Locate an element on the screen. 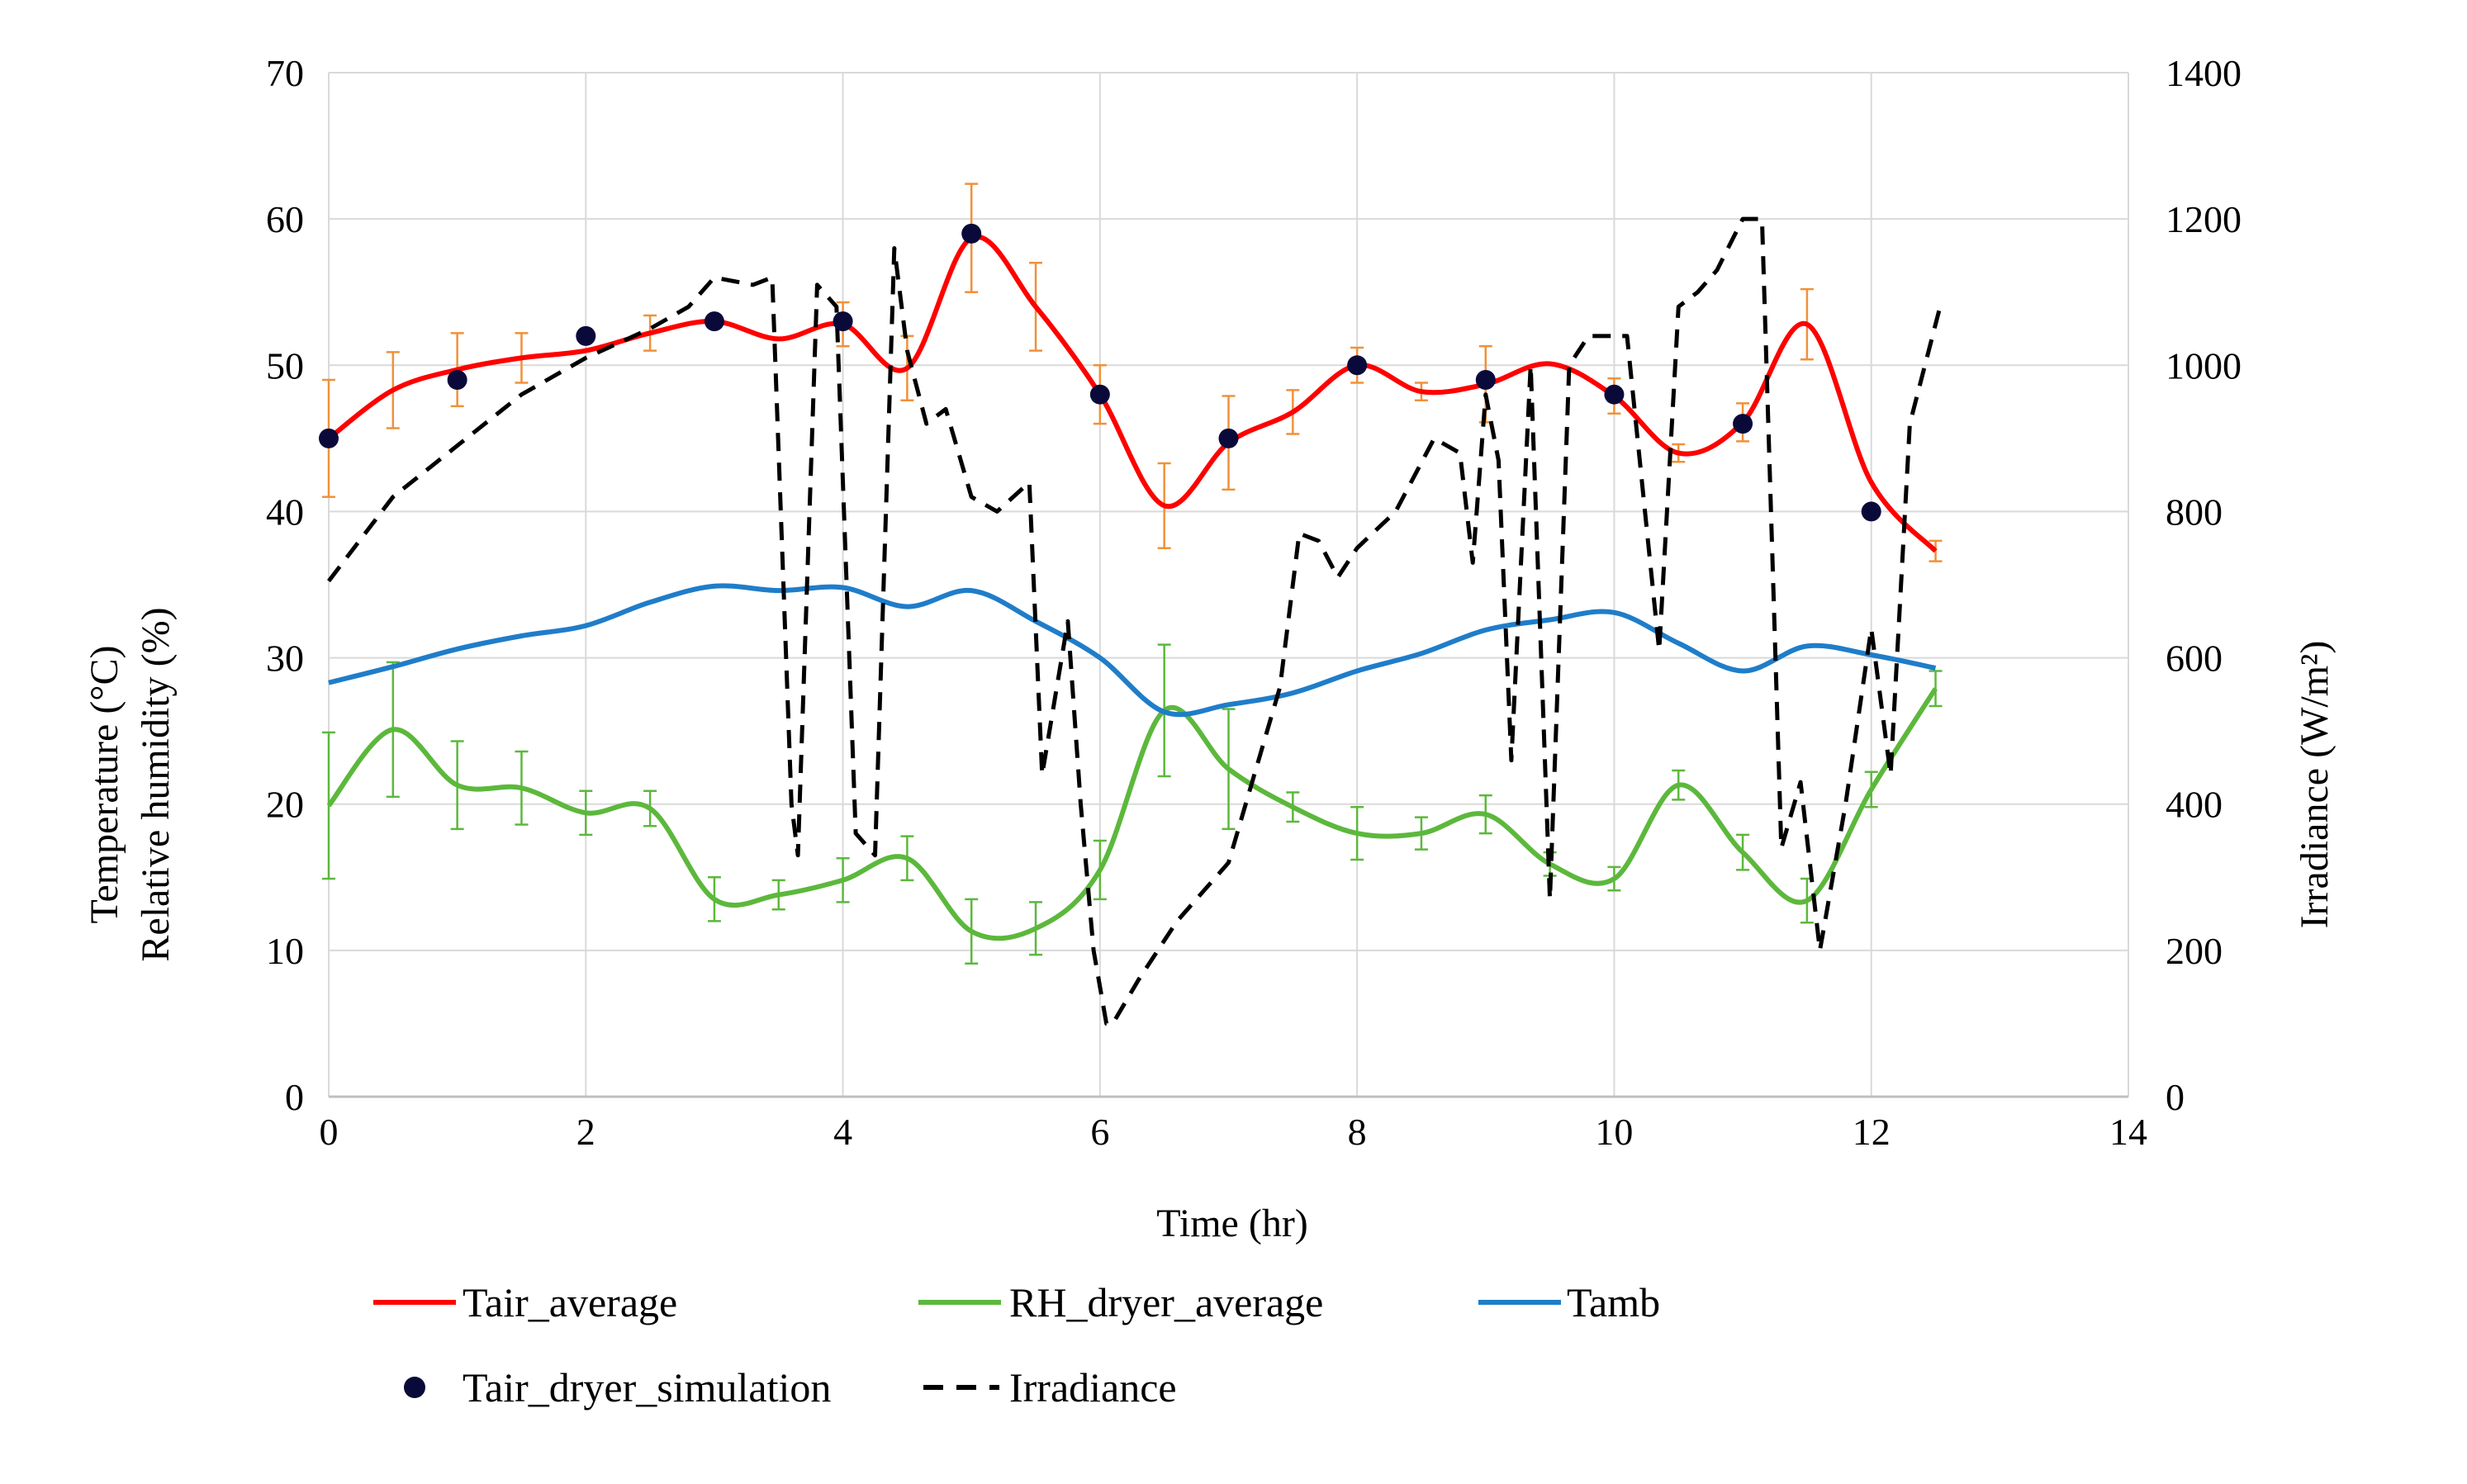 The image size is (2467, 1484). legend-item-tamb: Tamb is located at coordinates (1569, 1302).